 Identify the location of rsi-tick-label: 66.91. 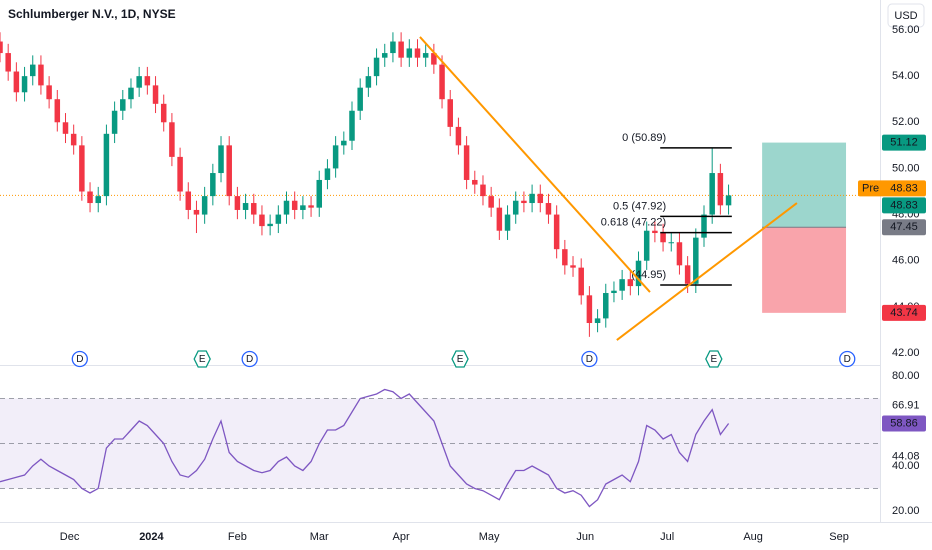
(906, 405).